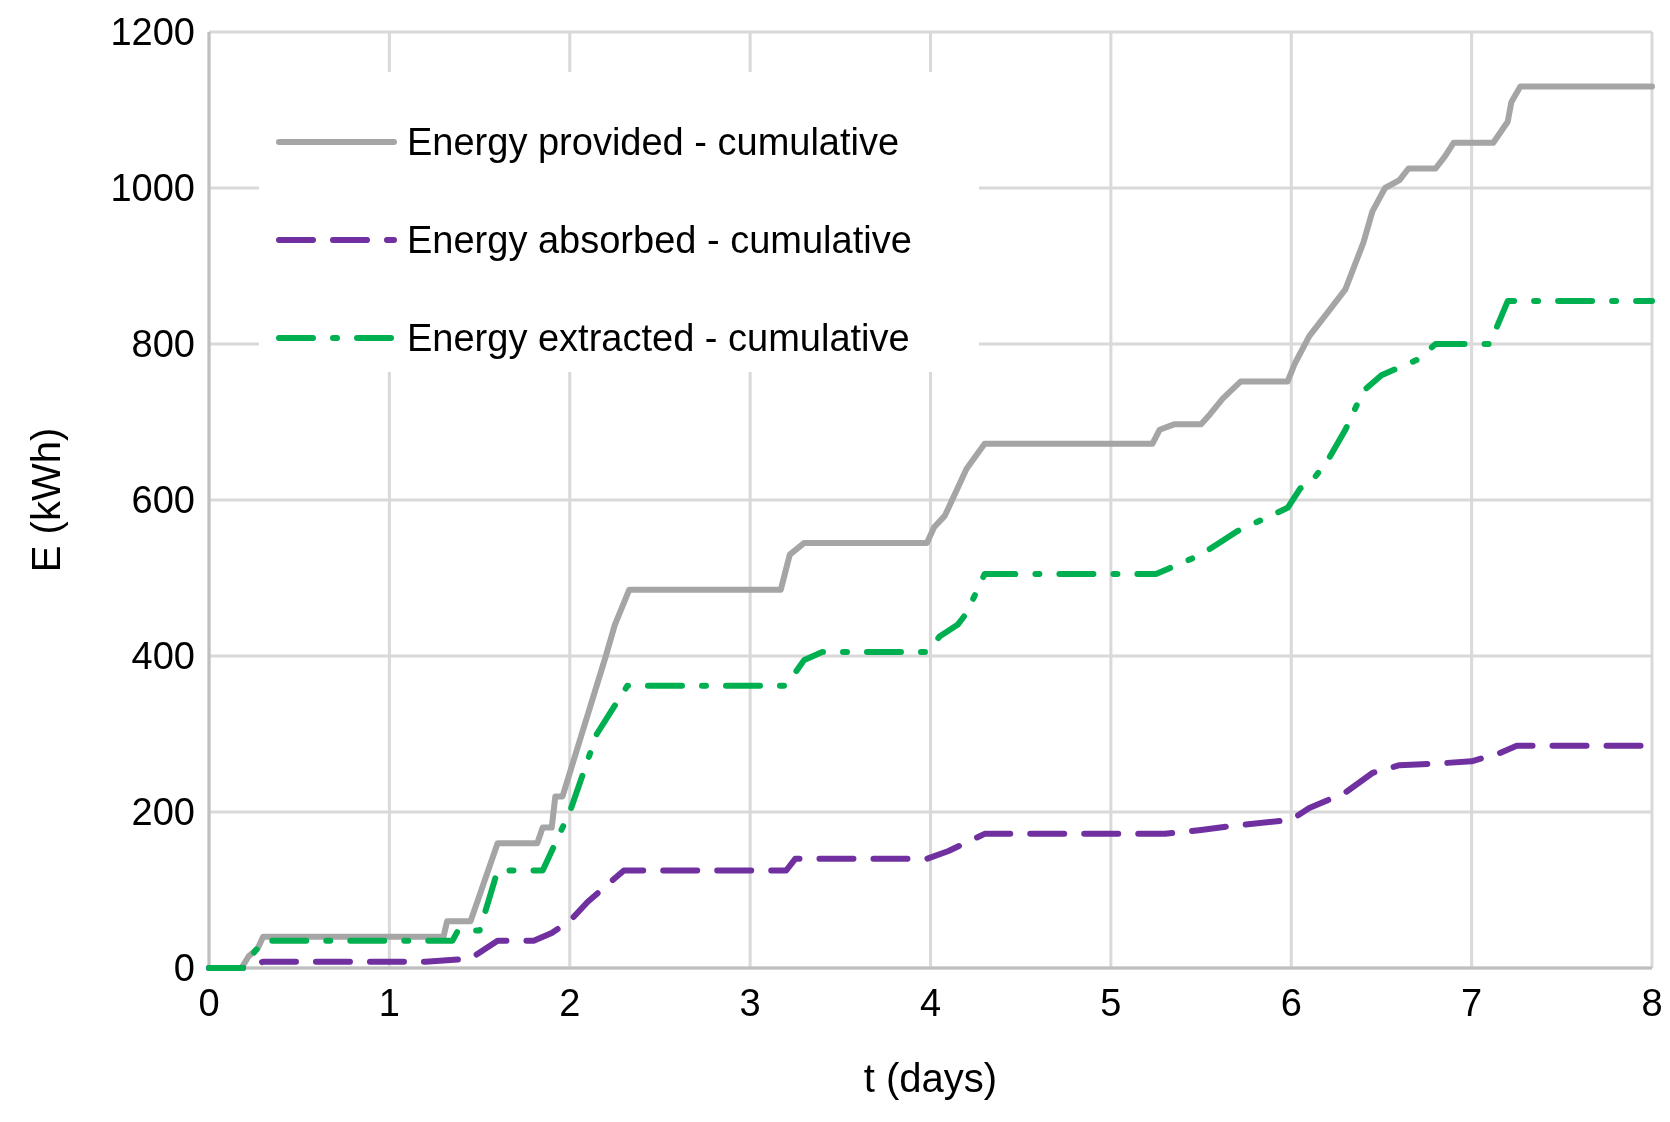 The height and width of the screenshot is (1122, 1670). I want to click on x-tick-label: 2, so click(570, 1003).